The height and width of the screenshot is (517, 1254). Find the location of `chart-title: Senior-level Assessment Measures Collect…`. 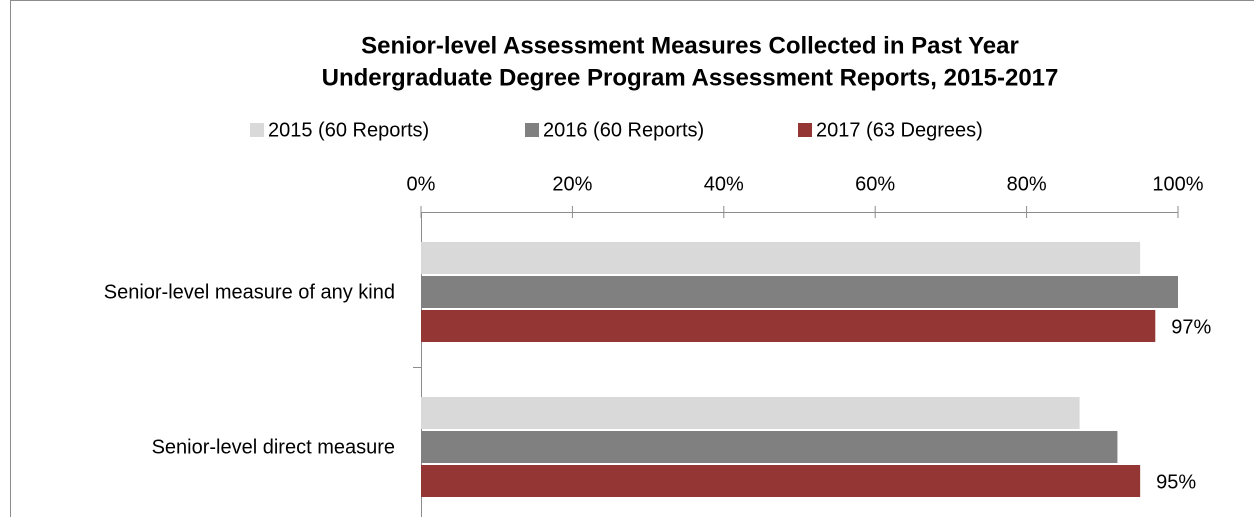

chart-title: Senior-level Assessment Measures Collect… is located at coordinates (690, 45).